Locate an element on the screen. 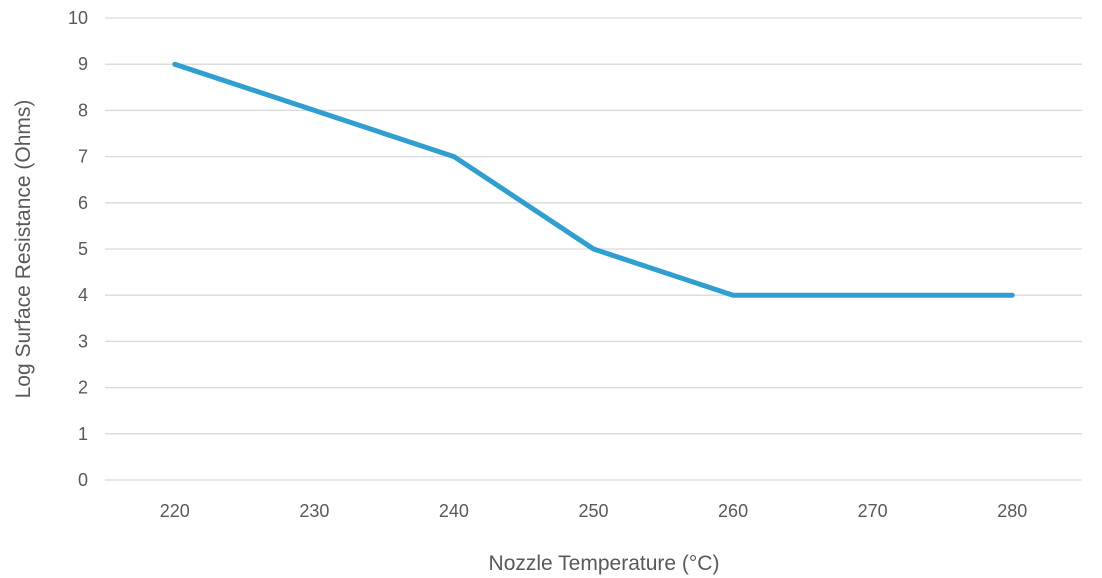 Image resolution: width=1102 pixels, height=578 pixels. x-tick-labels: 220 230 240 250 260 270 280 is located at coordinates (593, 511).